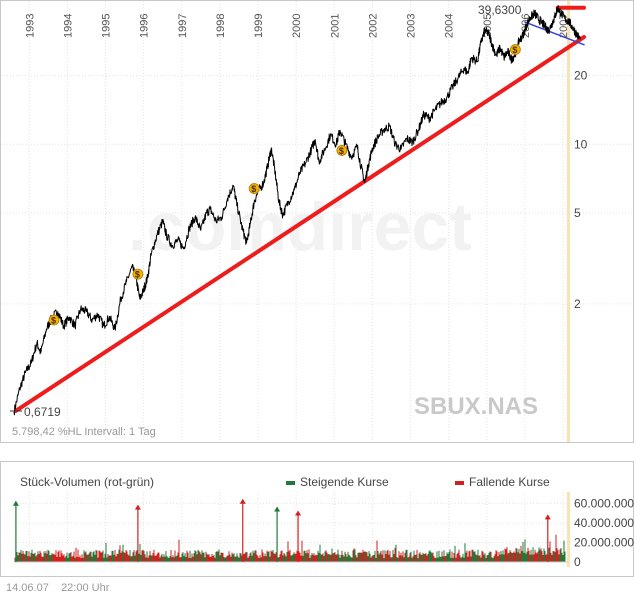 The width and height of the screenshot is (634, 597). What do you see at coordinates (604, 543) in the screenshot?
I see `volume-tick-2: 20.000.000` at bounding box center [604, 543].